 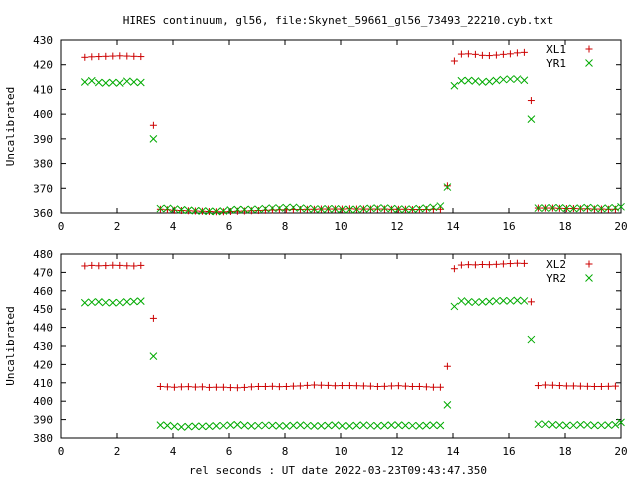 I want to click on y-tick-label: 390, so click(x=43, y=139).